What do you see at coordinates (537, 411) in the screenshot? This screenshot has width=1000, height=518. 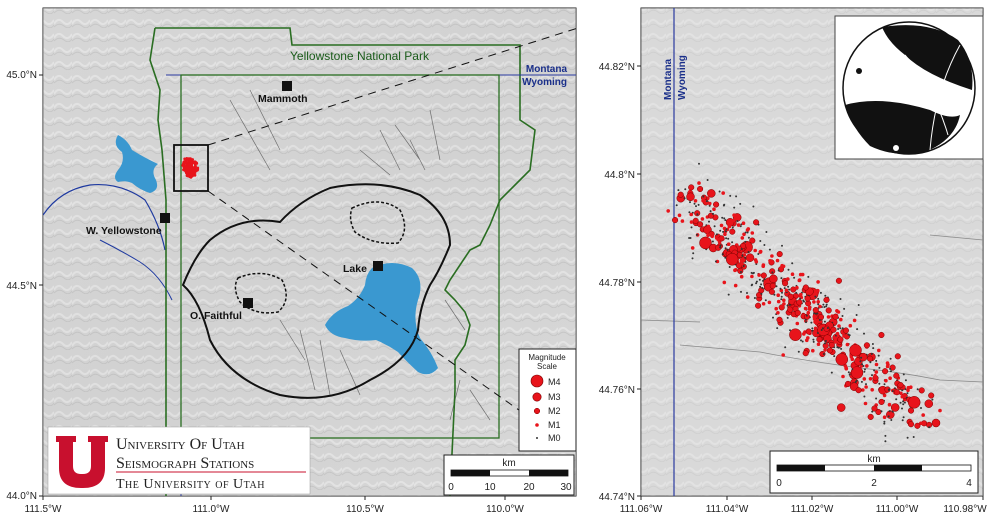 I see `legend-m2-circle` at bounding box center [537, 411].